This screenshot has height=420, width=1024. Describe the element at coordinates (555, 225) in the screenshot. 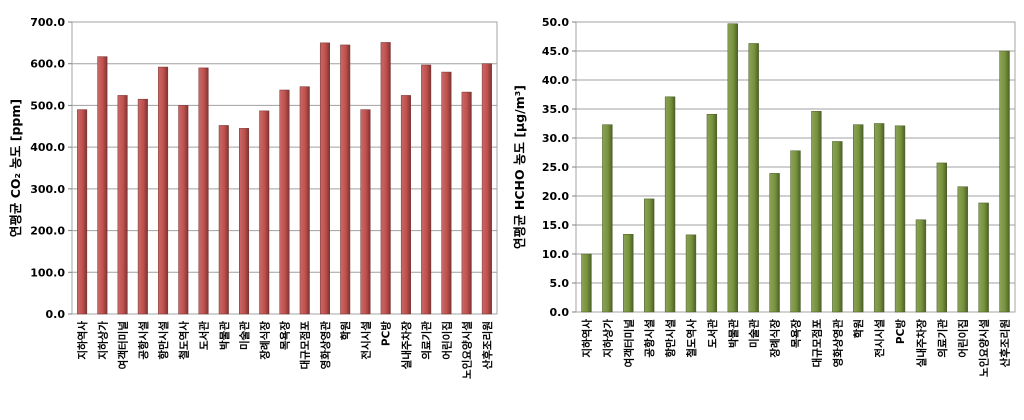

I see `y-tick-label: 15.0` at that location.